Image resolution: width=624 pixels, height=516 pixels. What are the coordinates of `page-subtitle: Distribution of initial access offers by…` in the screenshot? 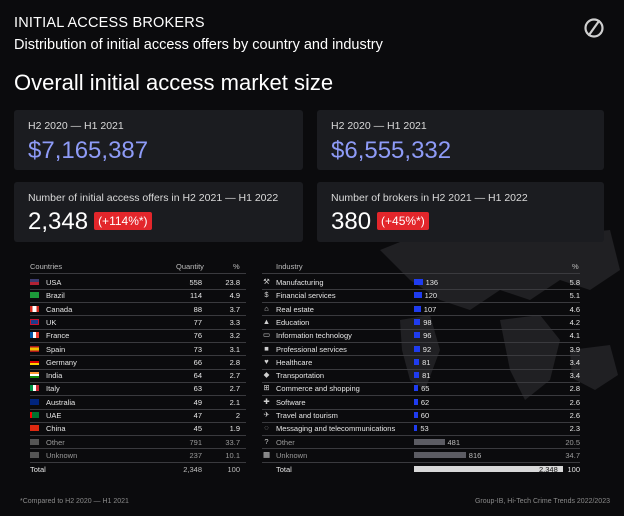 It's located at (198, 45).